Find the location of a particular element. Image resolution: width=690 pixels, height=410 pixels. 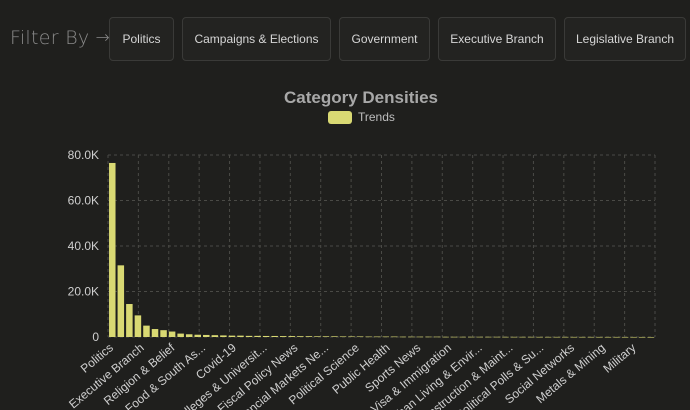

y-tick-label: 0 is located at coordinates (95, 337).